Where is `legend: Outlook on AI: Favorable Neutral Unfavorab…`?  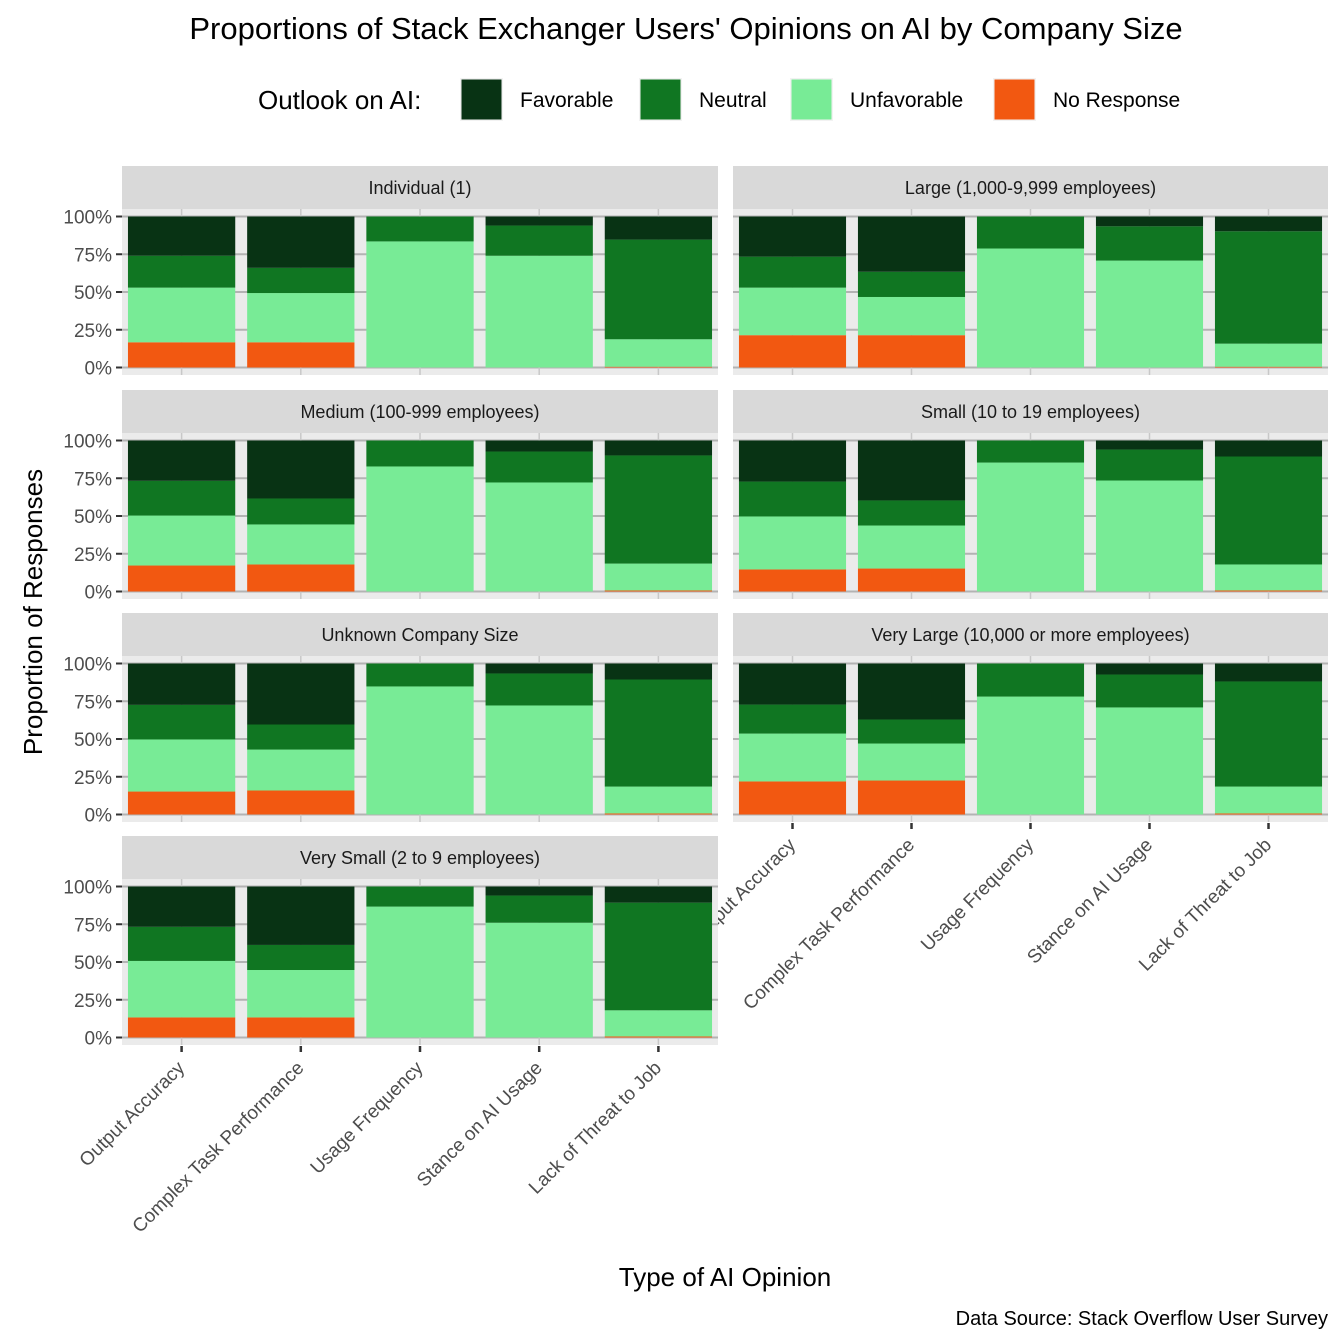
legend: Outlook on AI: Favorable Neutral Unfavorab… is located at coordinates (719, 99).